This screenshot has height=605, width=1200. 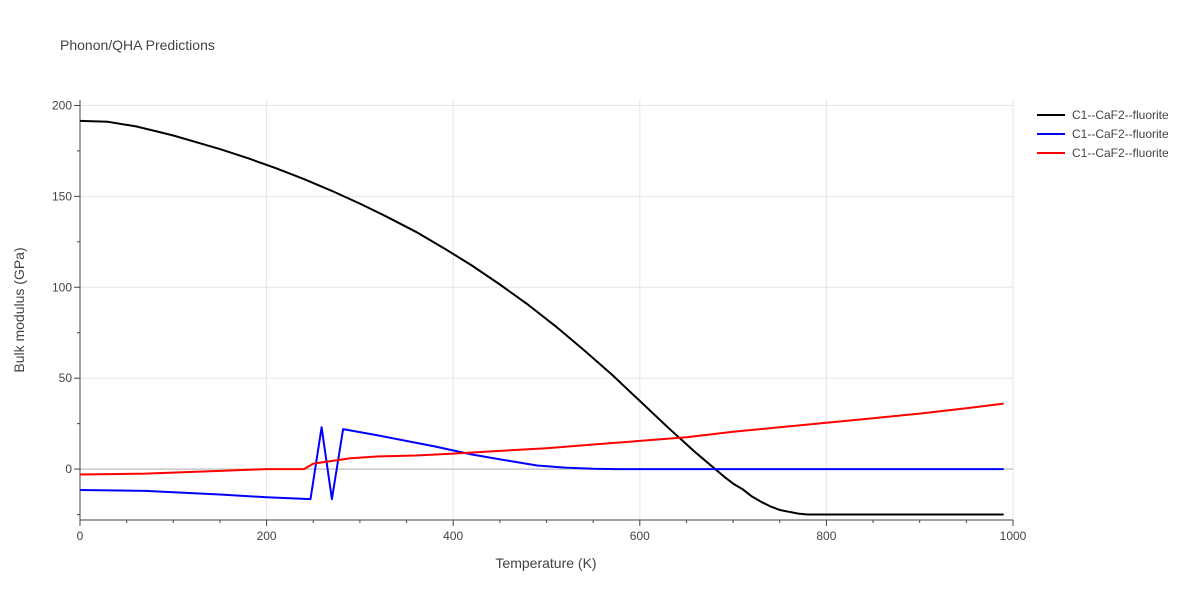 I want to click on y-tick-label: 0, so click(x=68, y=469).